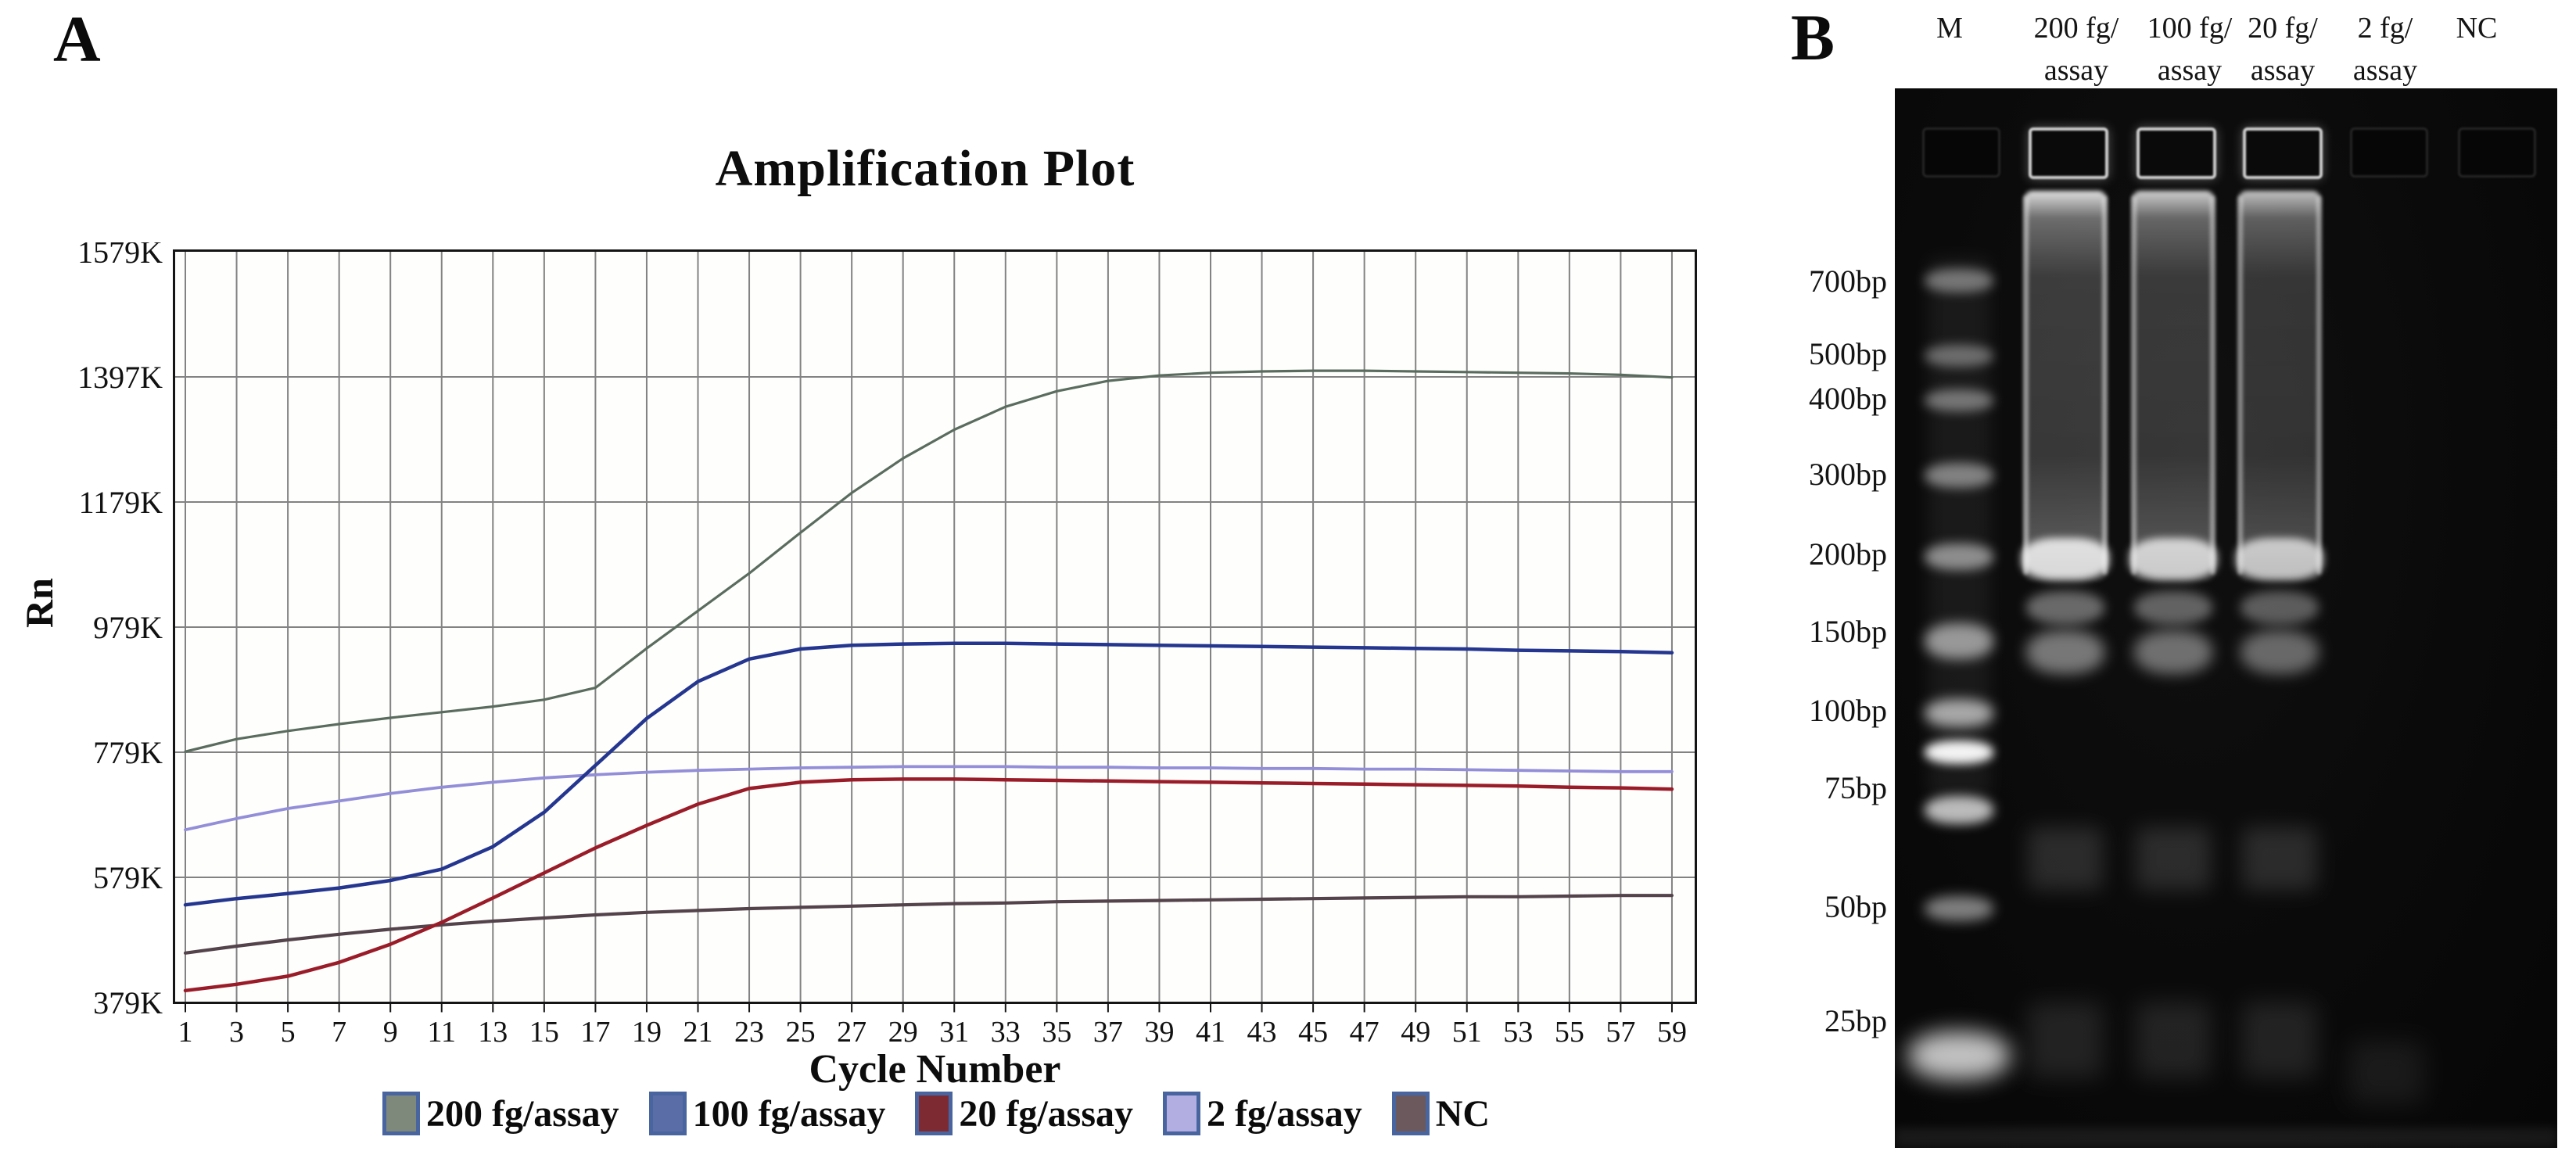 The width and height of the screenshot is (2576, 1169). I want to click on ladder-label: 25bp, so click(1855, 1021).